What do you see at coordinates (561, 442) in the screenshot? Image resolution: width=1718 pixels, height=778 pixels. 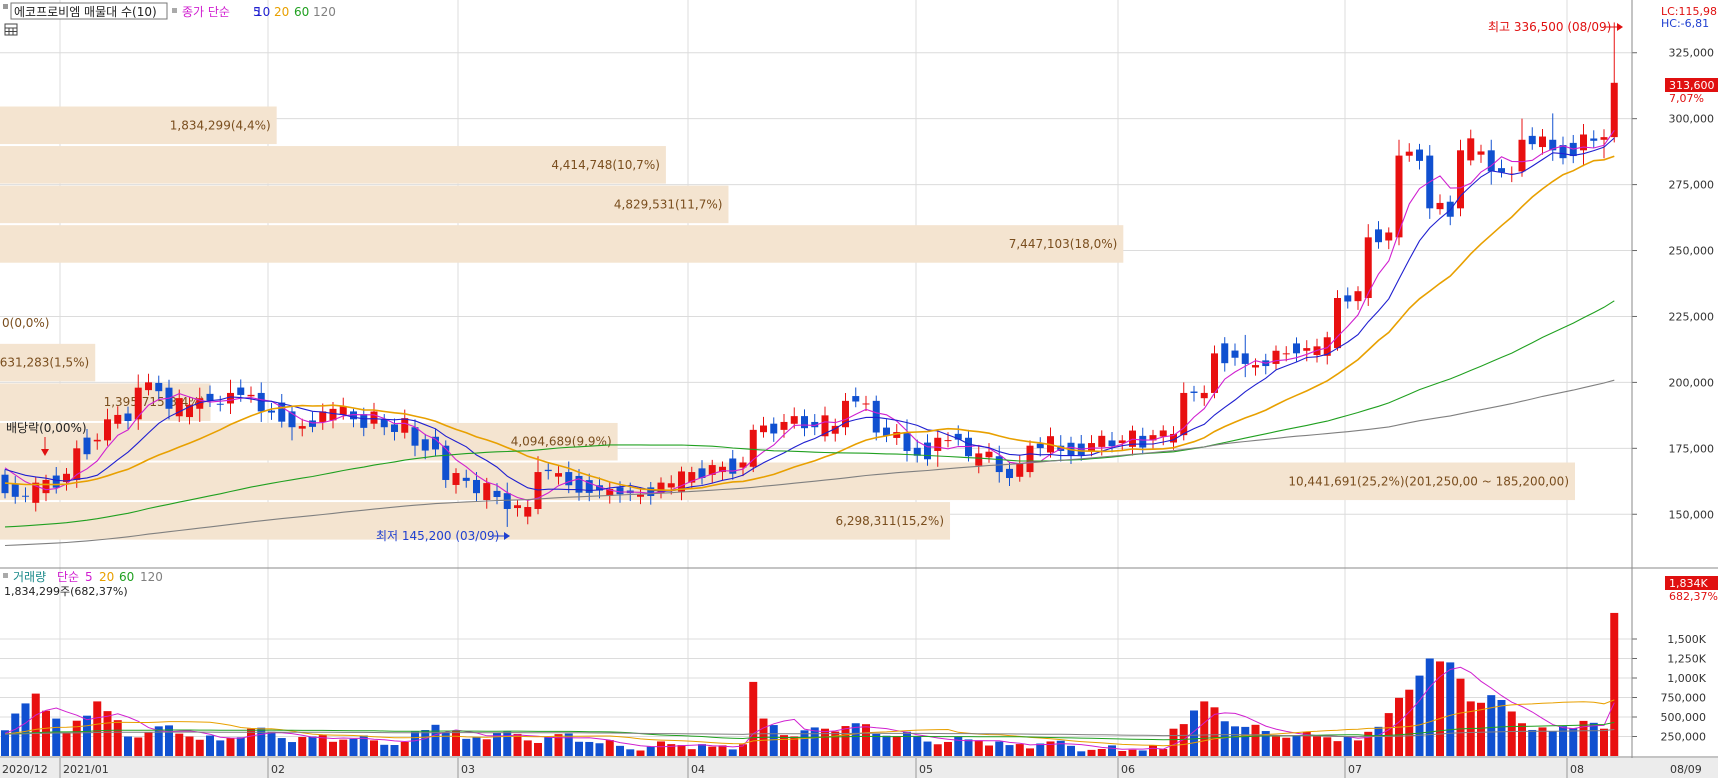 I see `profile-label: 4,094,689(9,9%)` at bounding box center [561, 442].